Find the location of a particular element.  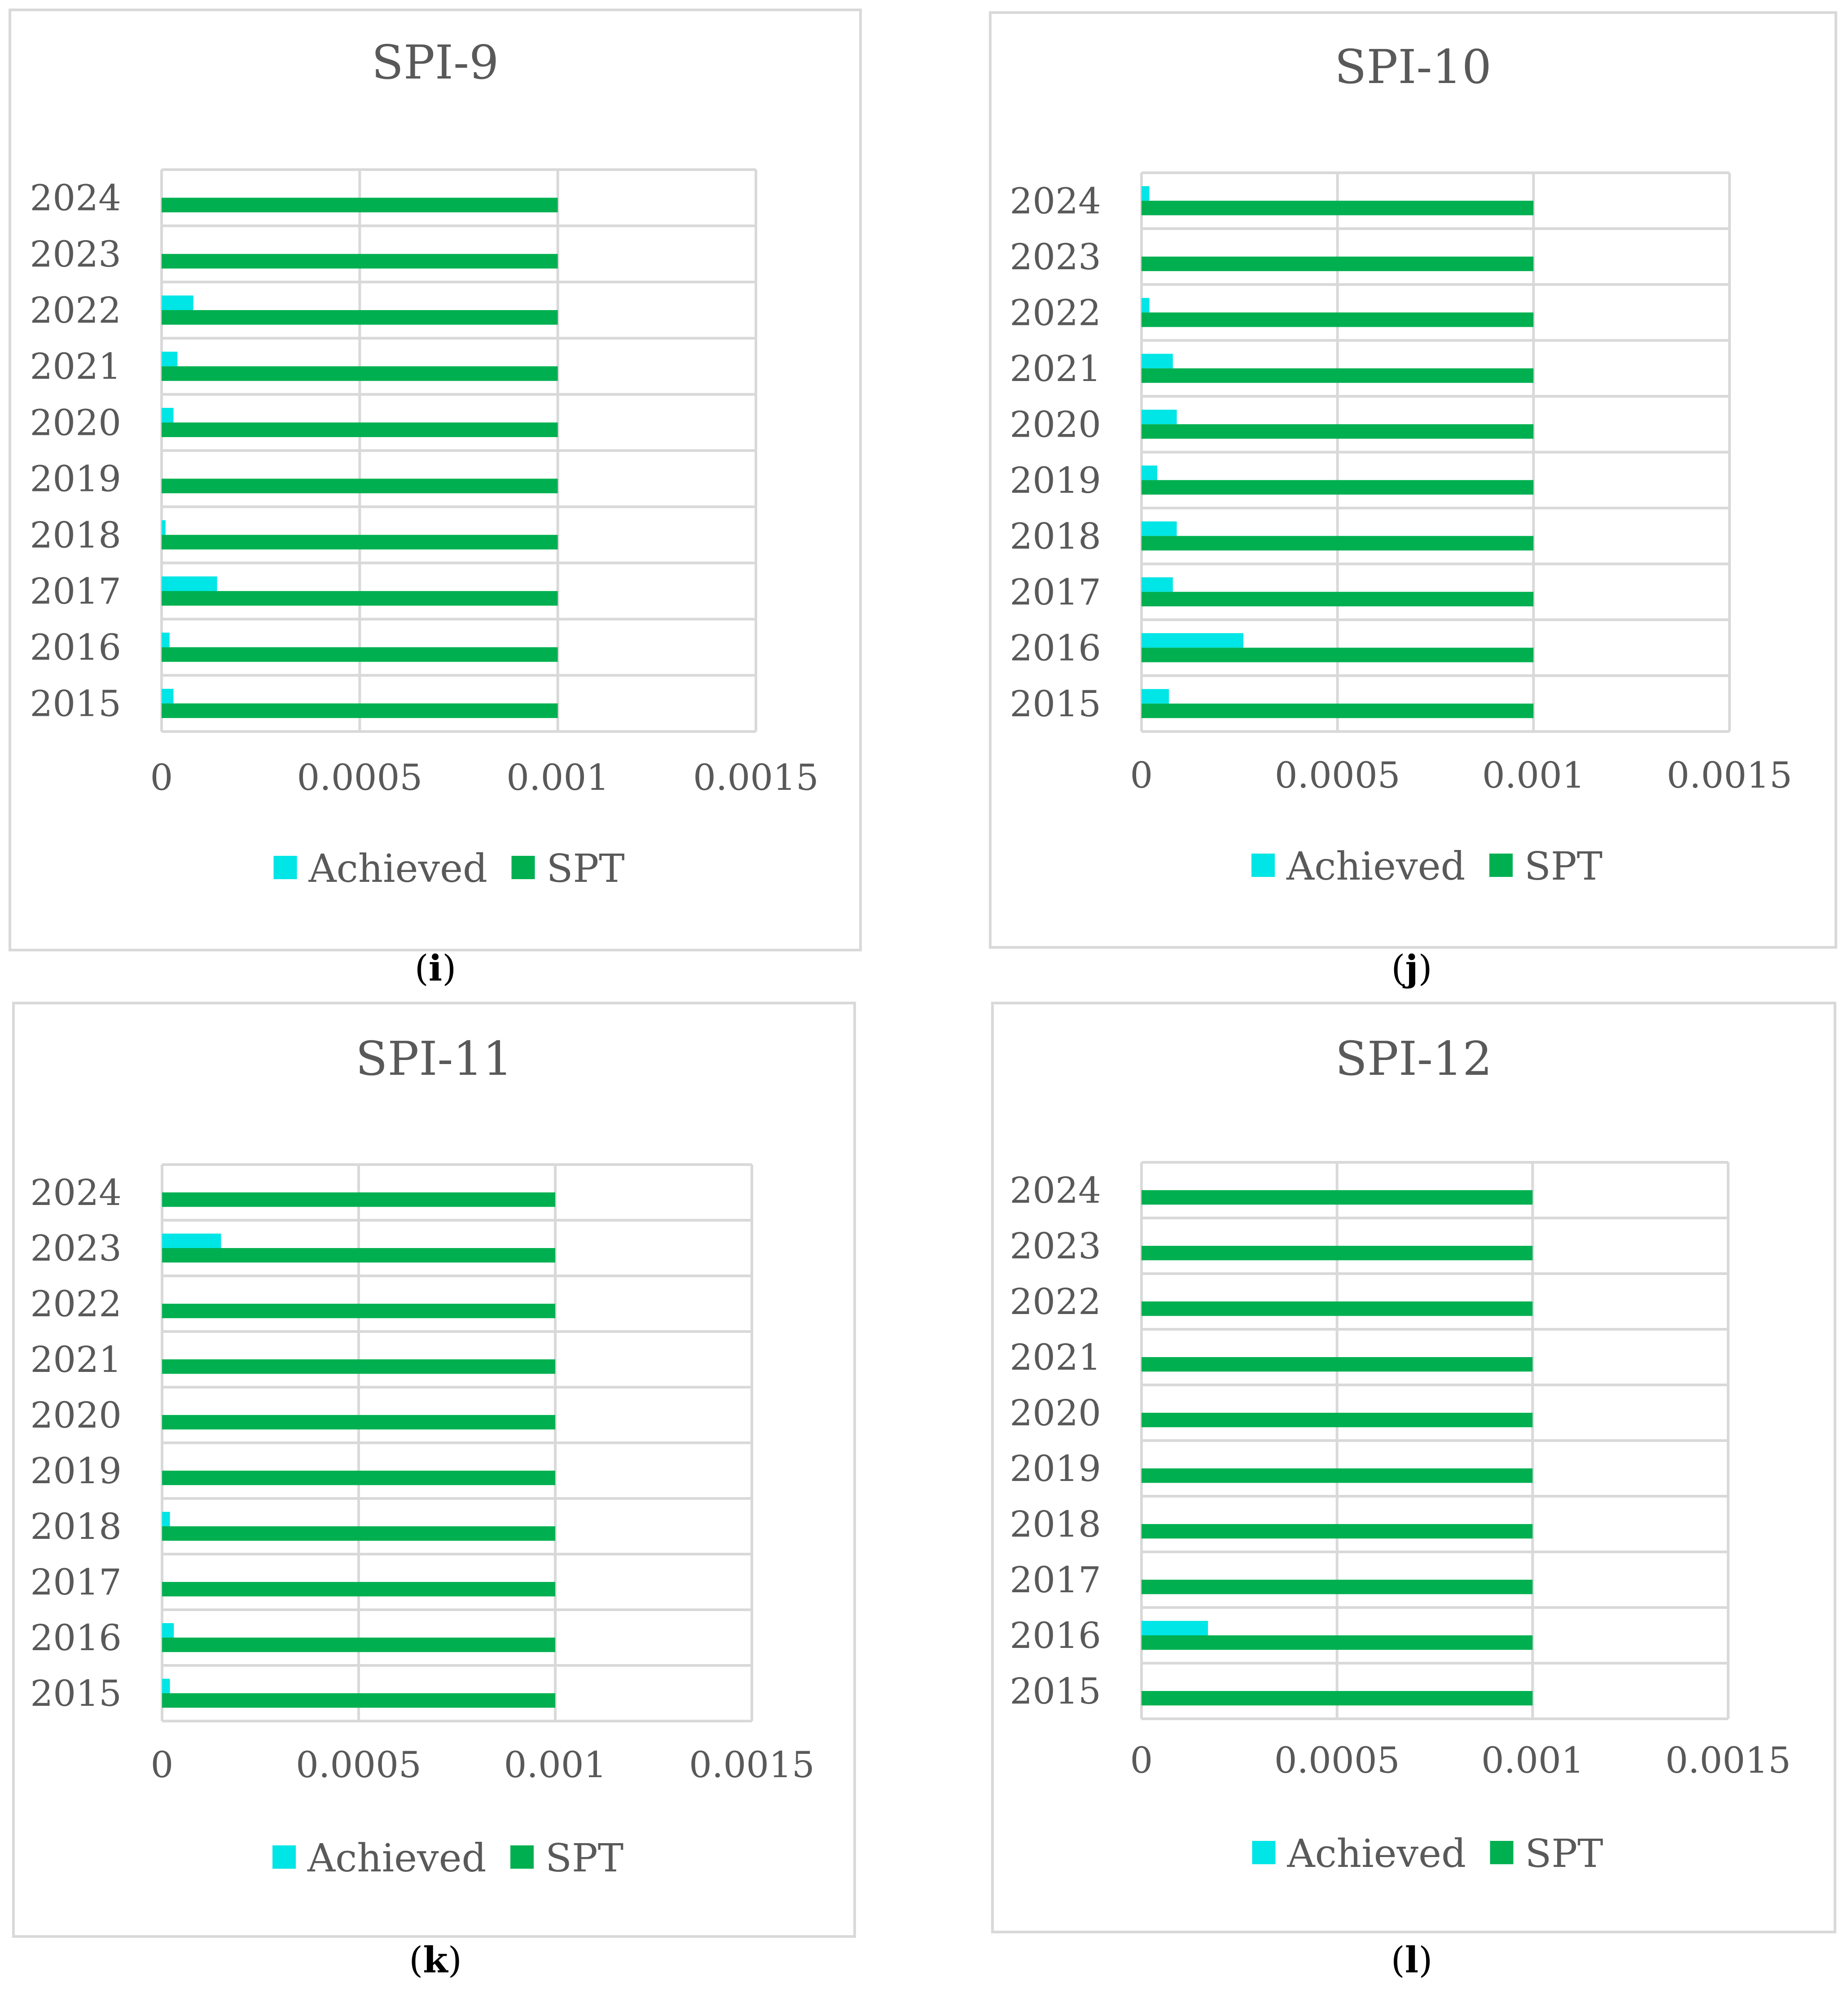

panel-caption: (l) is located at coordinates (1412, 1960).